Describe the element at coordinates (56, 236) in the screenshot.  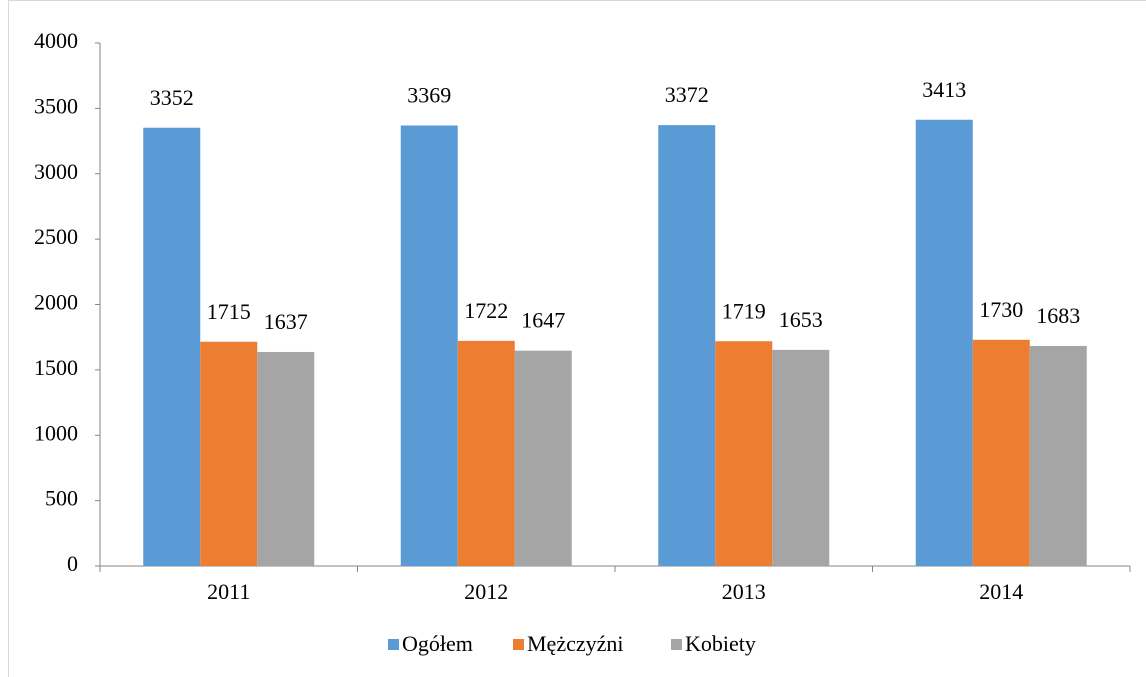
I see `y-tick-label: 2500` at that location.